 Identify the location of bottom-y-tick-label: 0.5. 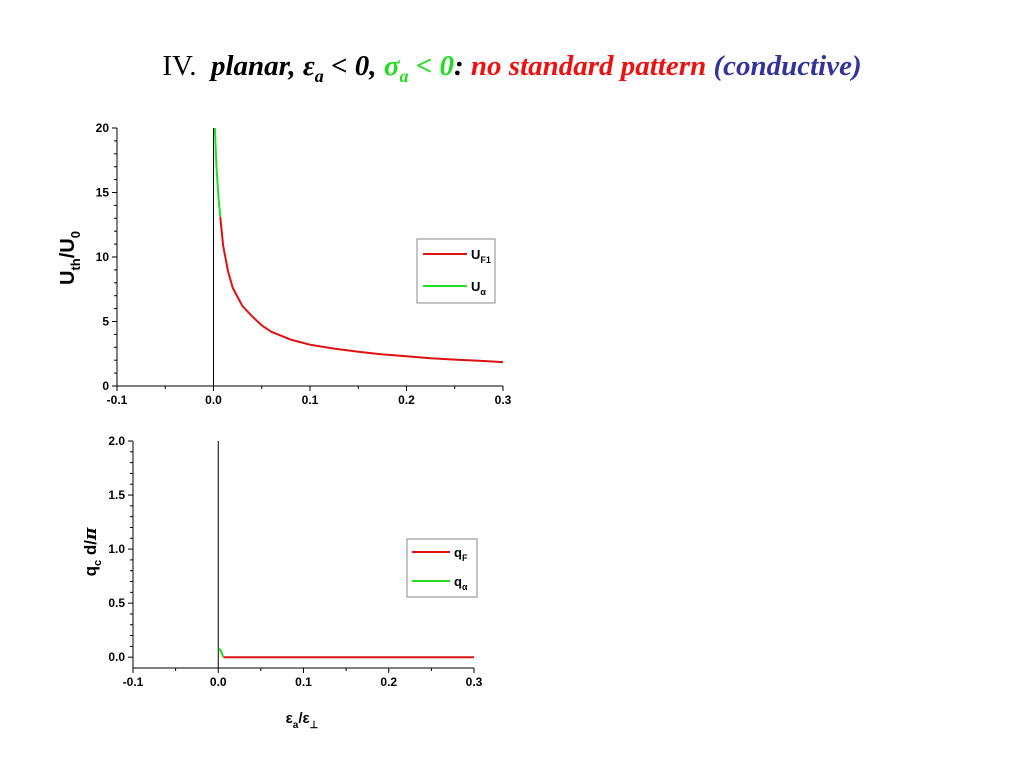
(116, 603).